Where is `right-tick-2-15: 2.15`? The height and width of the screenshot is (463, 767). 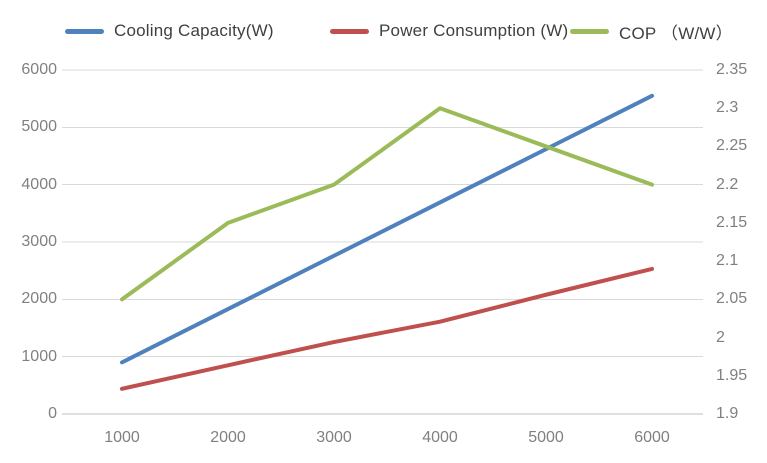
right-tick-2-15: 2.15 is located at coordinates (732, 222).